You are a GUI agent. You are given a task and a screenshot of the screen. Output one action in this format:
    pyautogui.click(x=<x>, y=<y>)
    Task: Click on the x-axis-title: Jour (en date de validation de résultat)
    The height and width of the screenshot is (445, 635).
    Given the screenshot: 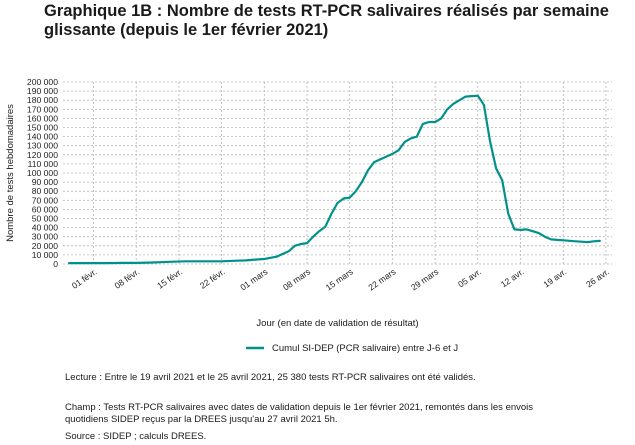 What is the action you would take?
    pyautogui.click(x=337, y=323)
    